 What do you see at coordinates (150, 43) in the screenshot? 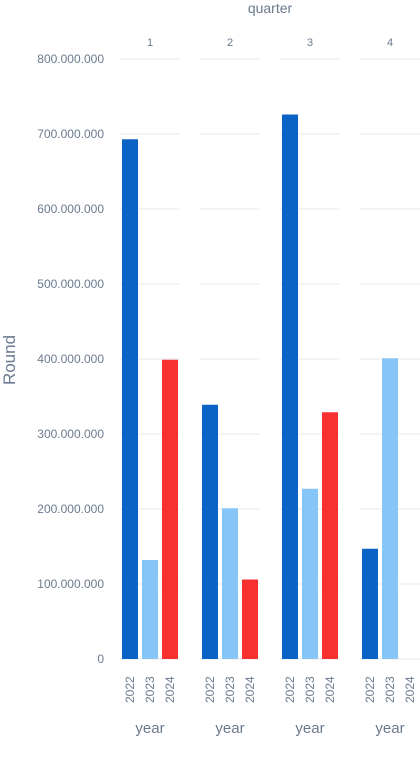
I see `facet-label: 1` at bounding box center [150, 43].